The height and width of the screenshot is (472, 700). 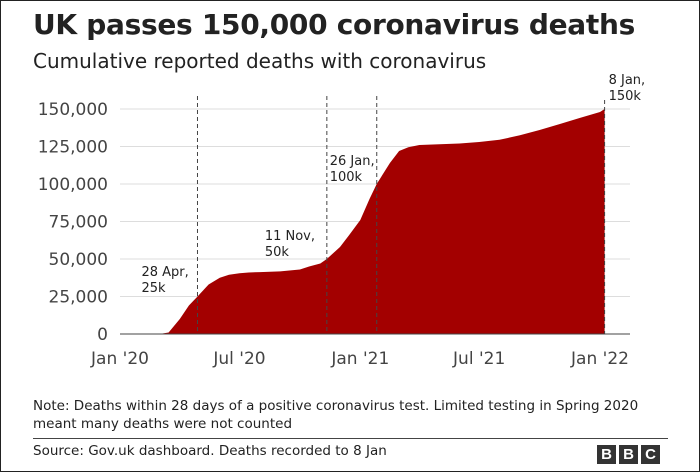 I want to click on annotation-label: 8 Jan,, so click(x=627, y=80).